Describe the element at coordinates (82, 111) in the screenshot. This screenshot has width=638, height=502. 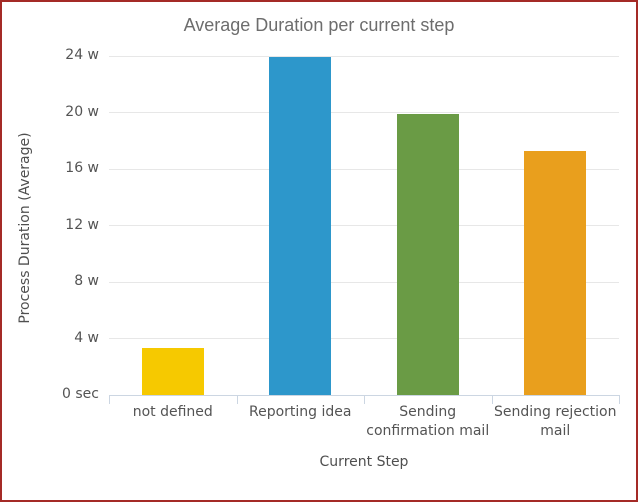
I see `y-tick-label: 20 w` at that location.